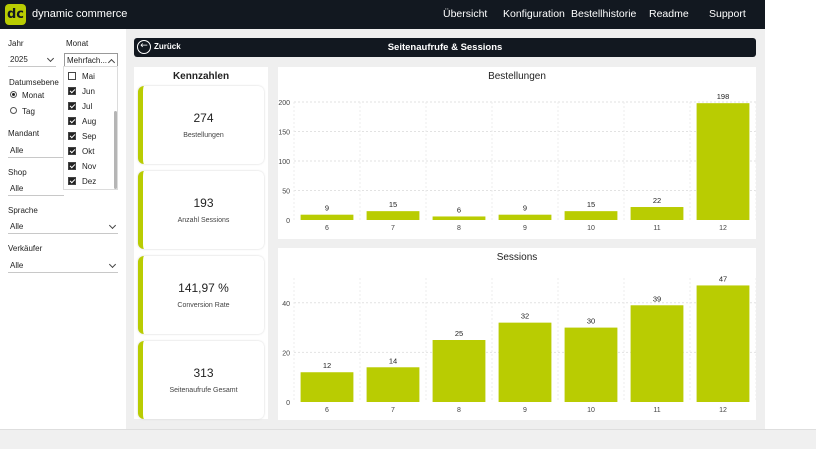 This screenshot has width=816, height=449. Describe the element at coordinates (517, 76) in the screenshot. I see `chart-title: Bestellungen` at that location.